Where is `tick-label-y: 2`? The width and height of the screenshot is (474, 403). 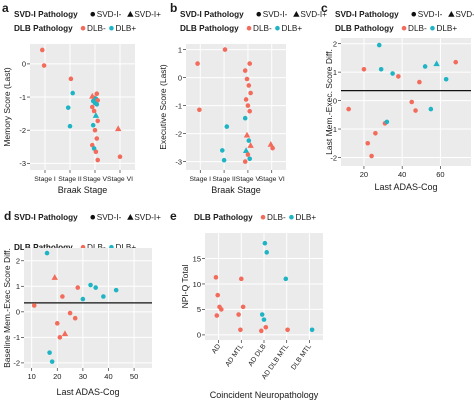
tick-label-y: 2 is located at coordinates (335, 43).